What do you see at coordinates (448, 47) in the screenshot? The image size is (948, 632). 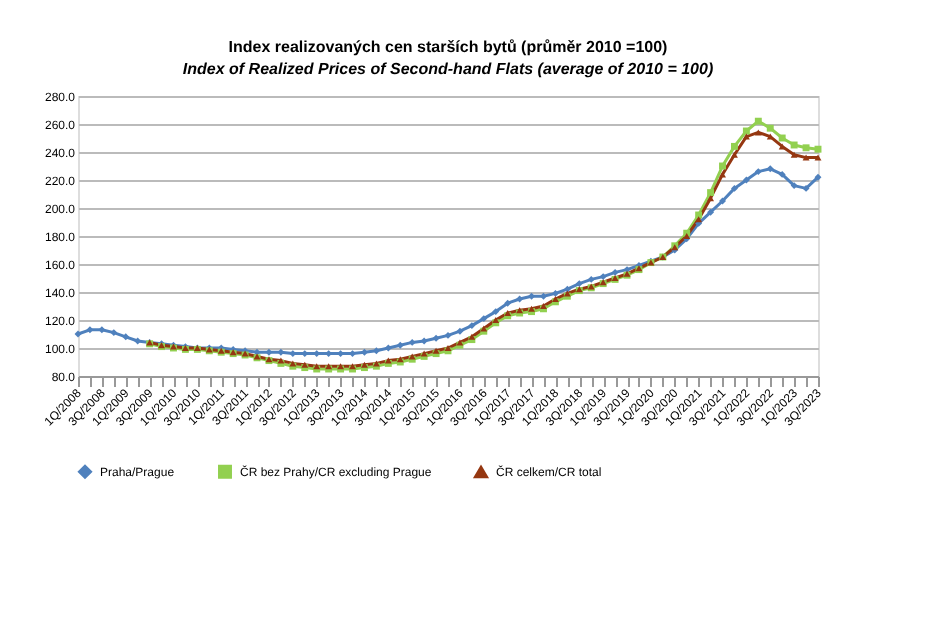 I see `chart-title: Index realizovaných cen starších bytů (průměr 2010 =100)` at bounding box center [448, 47].